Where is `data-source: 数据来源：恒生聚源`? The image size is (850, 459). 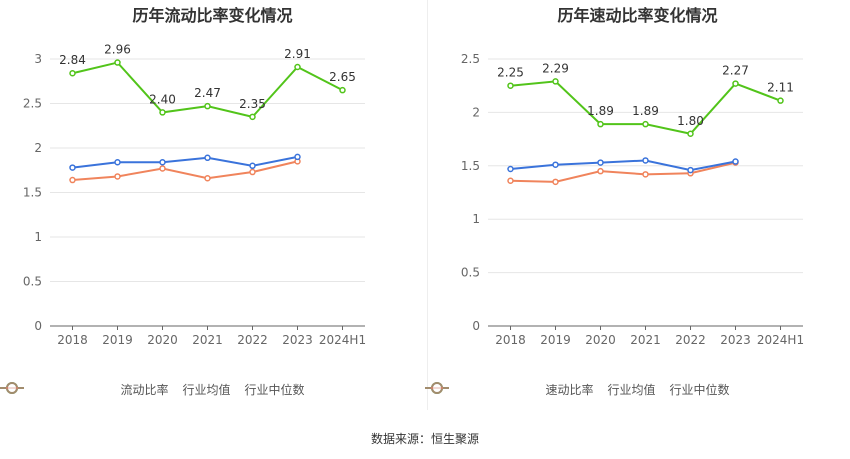 data-source: 数据来源：恒生聚源 is located at coordinates (424, 439).